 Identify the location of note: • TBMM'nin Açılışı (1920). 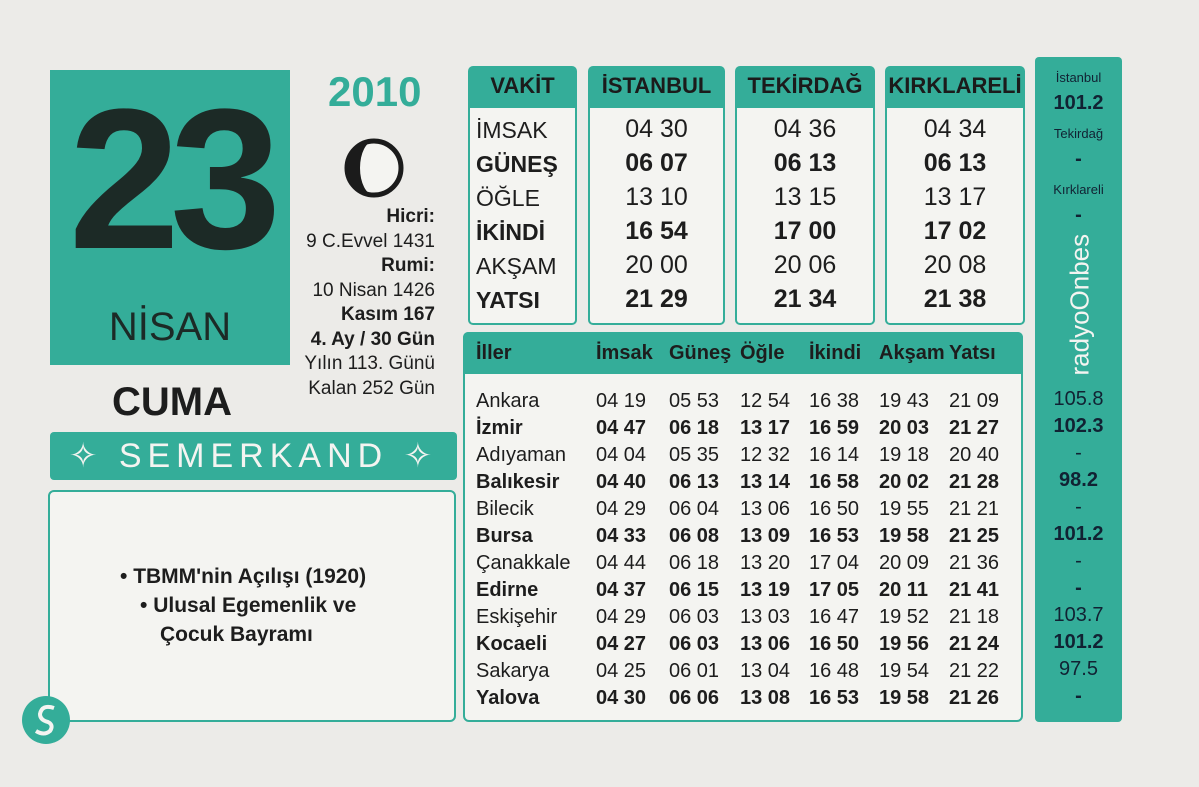
(243, 576).